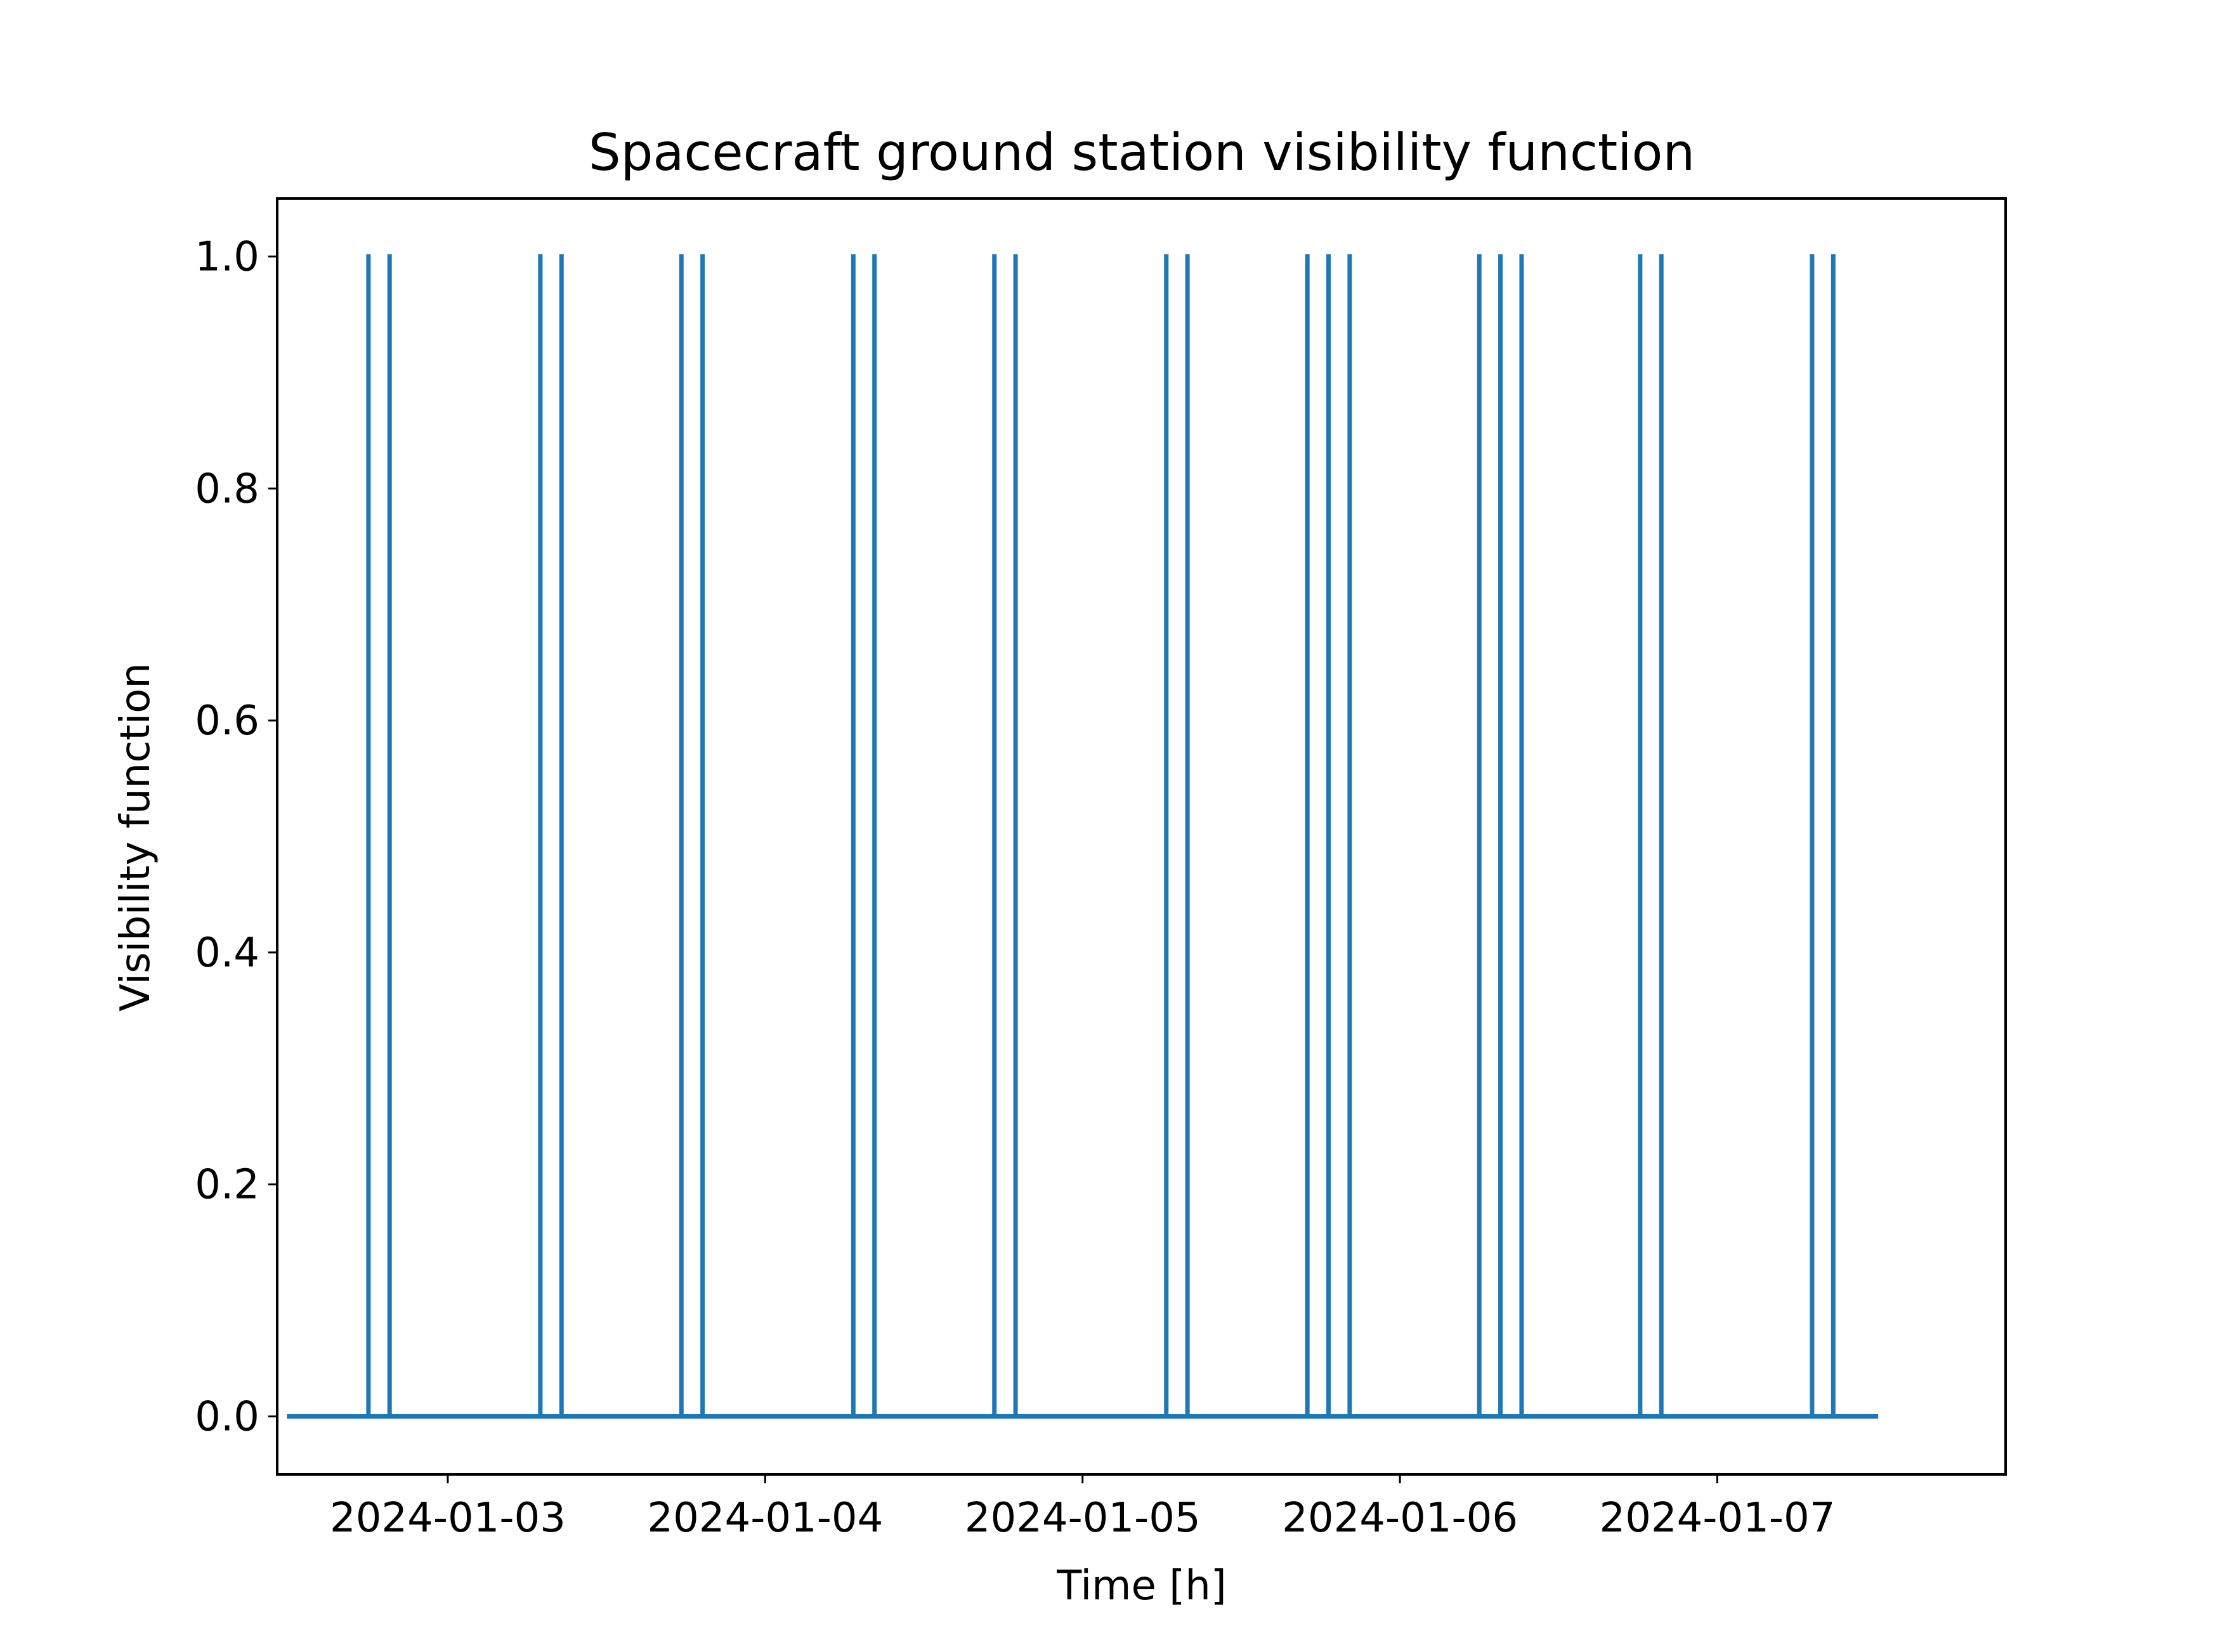  I want to click on y-tick-label: 0.8, so click(227, 488).